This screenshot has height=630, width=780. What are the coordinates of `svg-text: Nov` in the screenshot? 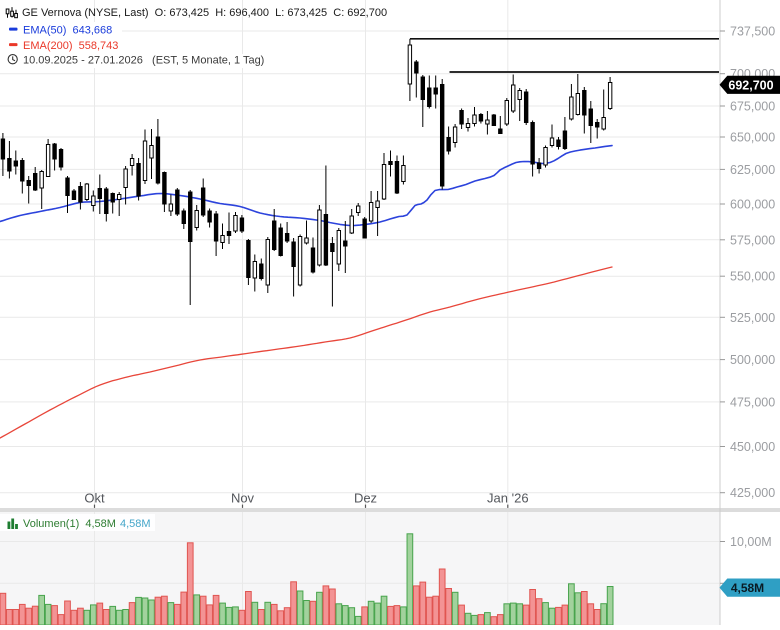 It's located at (243, 498).